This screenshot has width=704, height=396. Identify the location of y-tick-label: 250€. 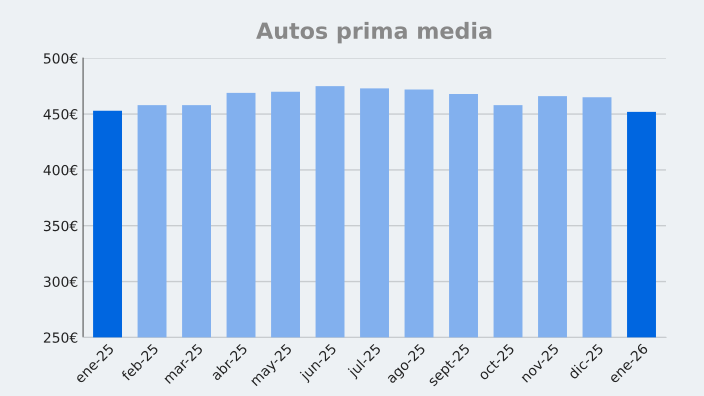
(61, 337).